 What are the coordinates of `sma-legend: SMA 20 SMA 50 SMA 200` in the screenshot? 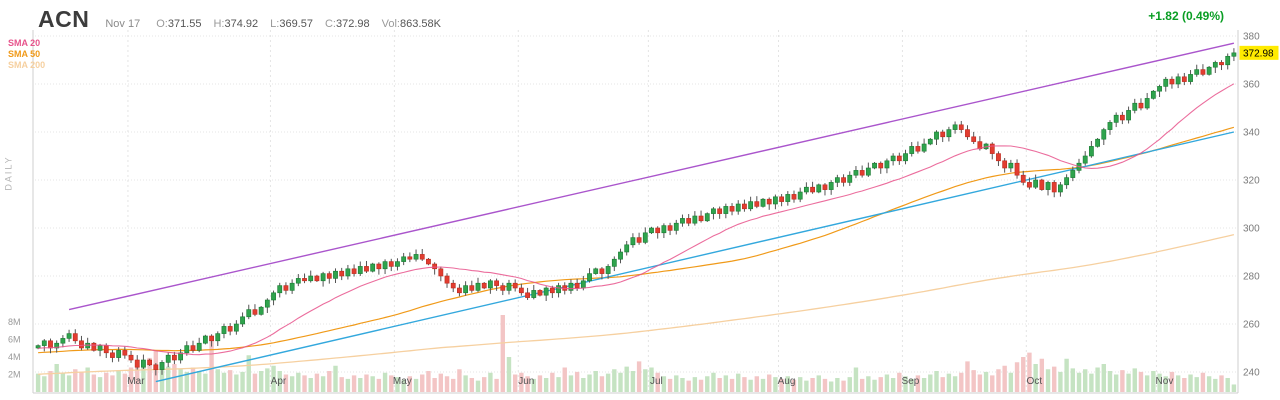 It's located at (26, 54).